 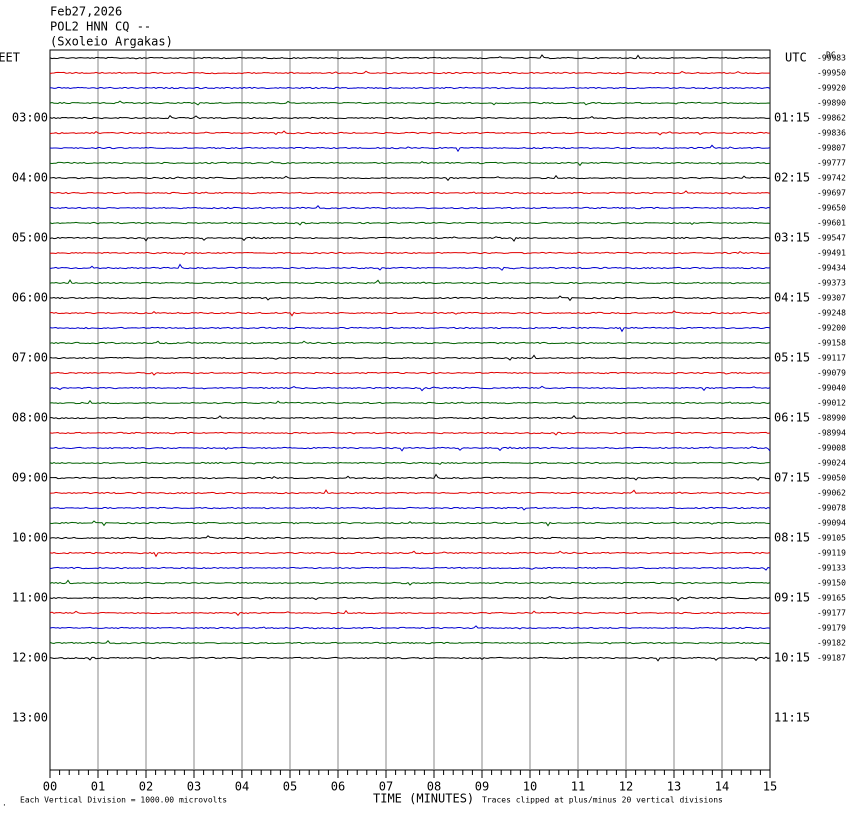 I want to click on trace-offset: -99890, so click(x=831, y=103).